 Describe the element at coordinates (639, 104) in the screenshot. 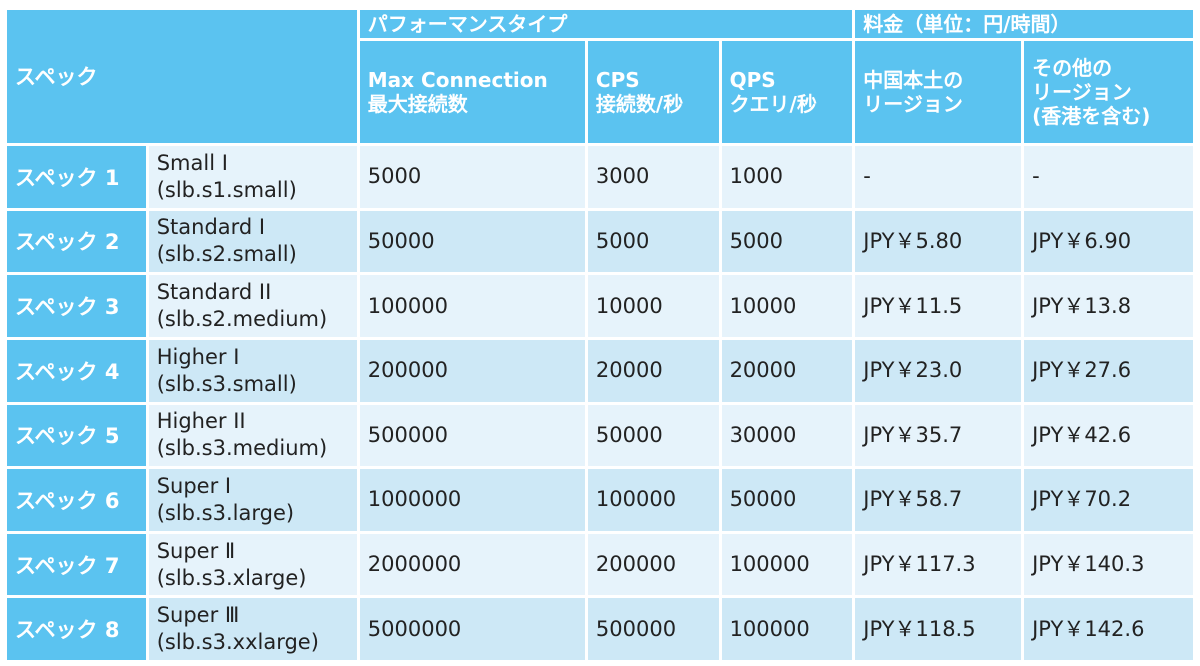

I see `header-cps-ja: 接続数/秒` at that location.